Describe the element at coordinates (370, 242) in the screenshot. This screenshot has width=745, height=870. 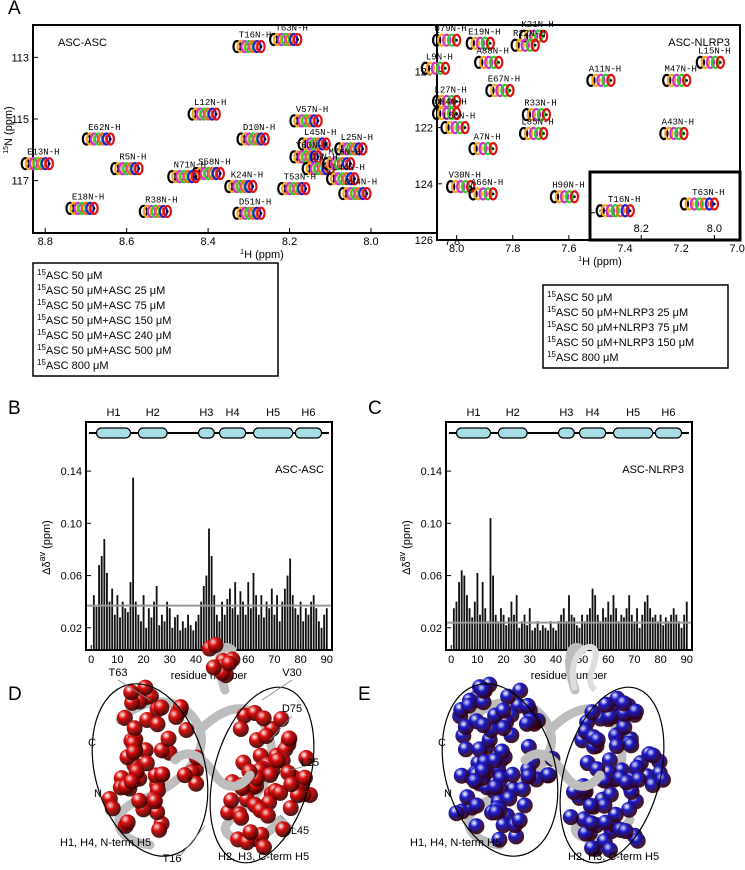
I see `x-tick-label: 8.0` at that location.